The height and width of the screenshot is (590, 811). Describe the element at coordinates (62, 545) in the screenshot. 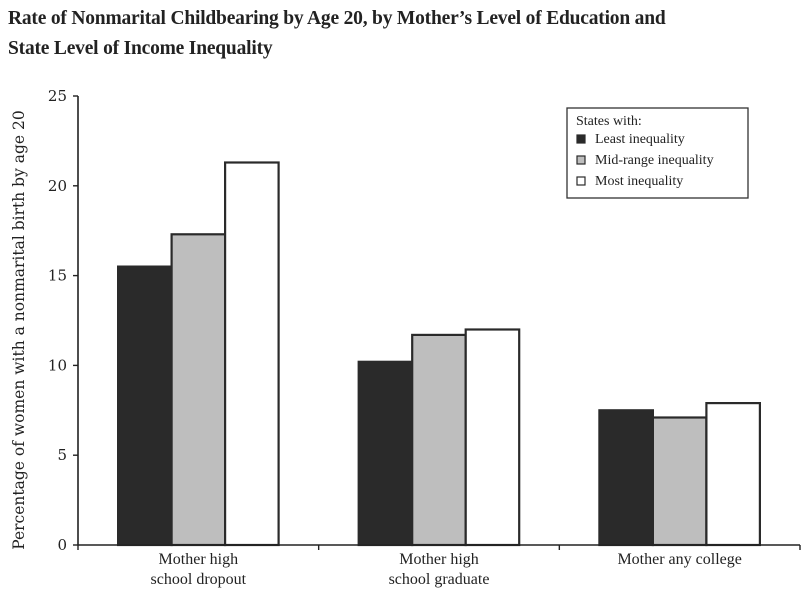

I see `y-tick-label: 0` at that location.